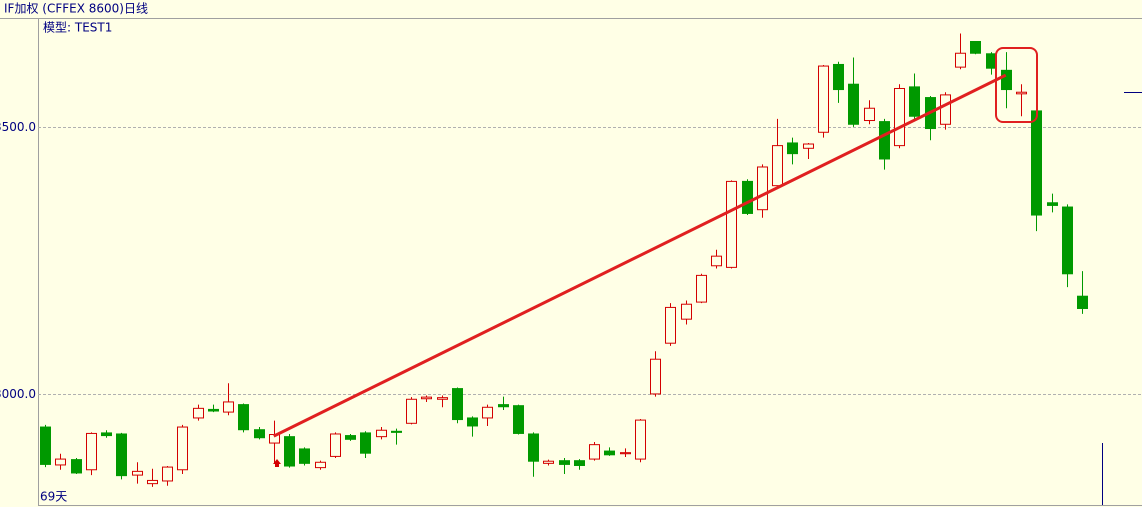  Describe the element at coordinates (277, 463) in the screenshot. I see `buy-arrow` at that location.